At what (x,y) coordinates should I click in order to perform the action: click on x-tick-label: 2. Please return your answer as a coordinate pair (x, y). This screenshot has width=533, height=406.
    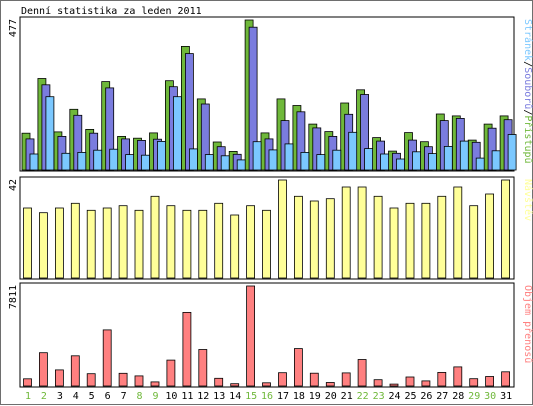
    Looking at the image, I should click on (44, 396).